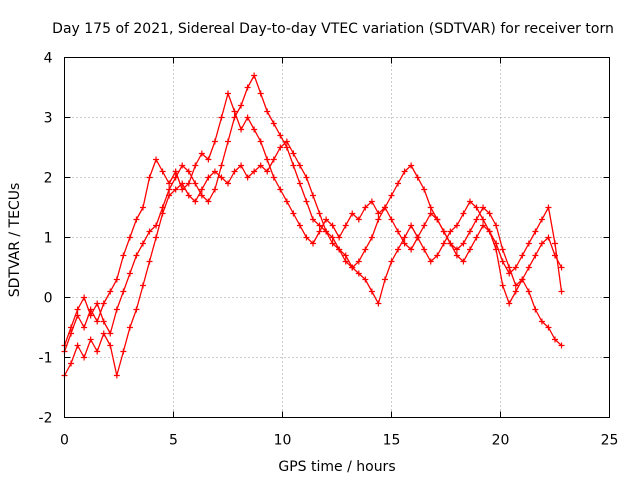 The image size is (640, 480). What do you see at coordinates (501, 441) in the screenshot?
I see `x-tick-label: 20` at bounding box center [501, 441].